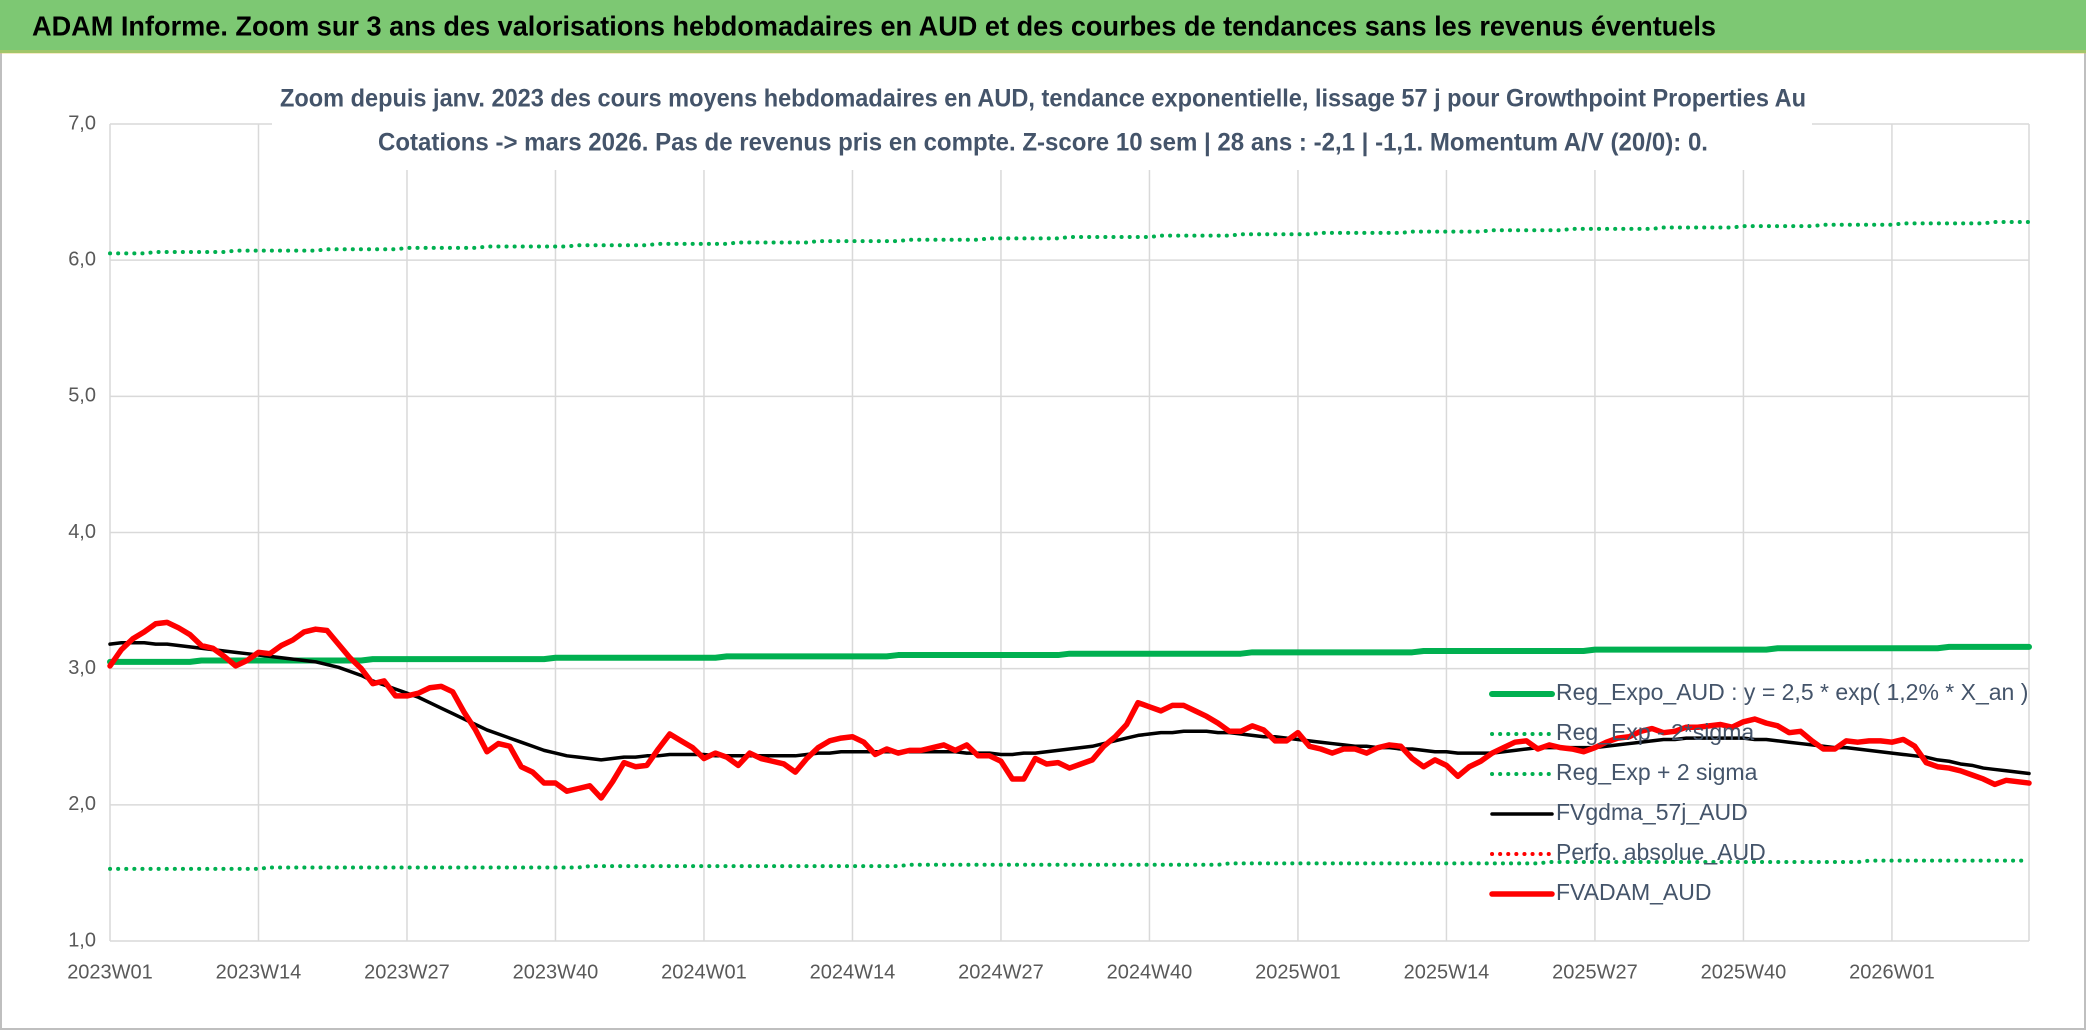 The width and height of the screenshot is (2086, 1031). What do you see at coordinates (1634, 892) in the screenshot?
I see `legend-label: FVADAM_AUD` at bounding box center [1634, 892].